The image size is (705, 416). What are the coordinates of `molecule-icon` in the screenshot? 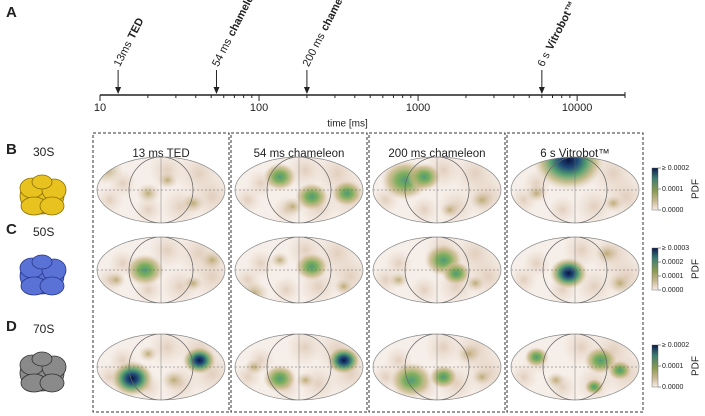 It's located at (43, 372).